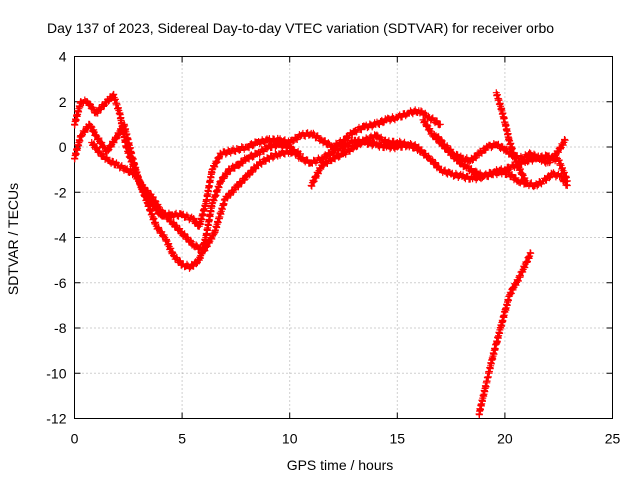  Describe the element at coordinates (398, 439) in the screenshot. I see `x-tick-label: 15` at that location.